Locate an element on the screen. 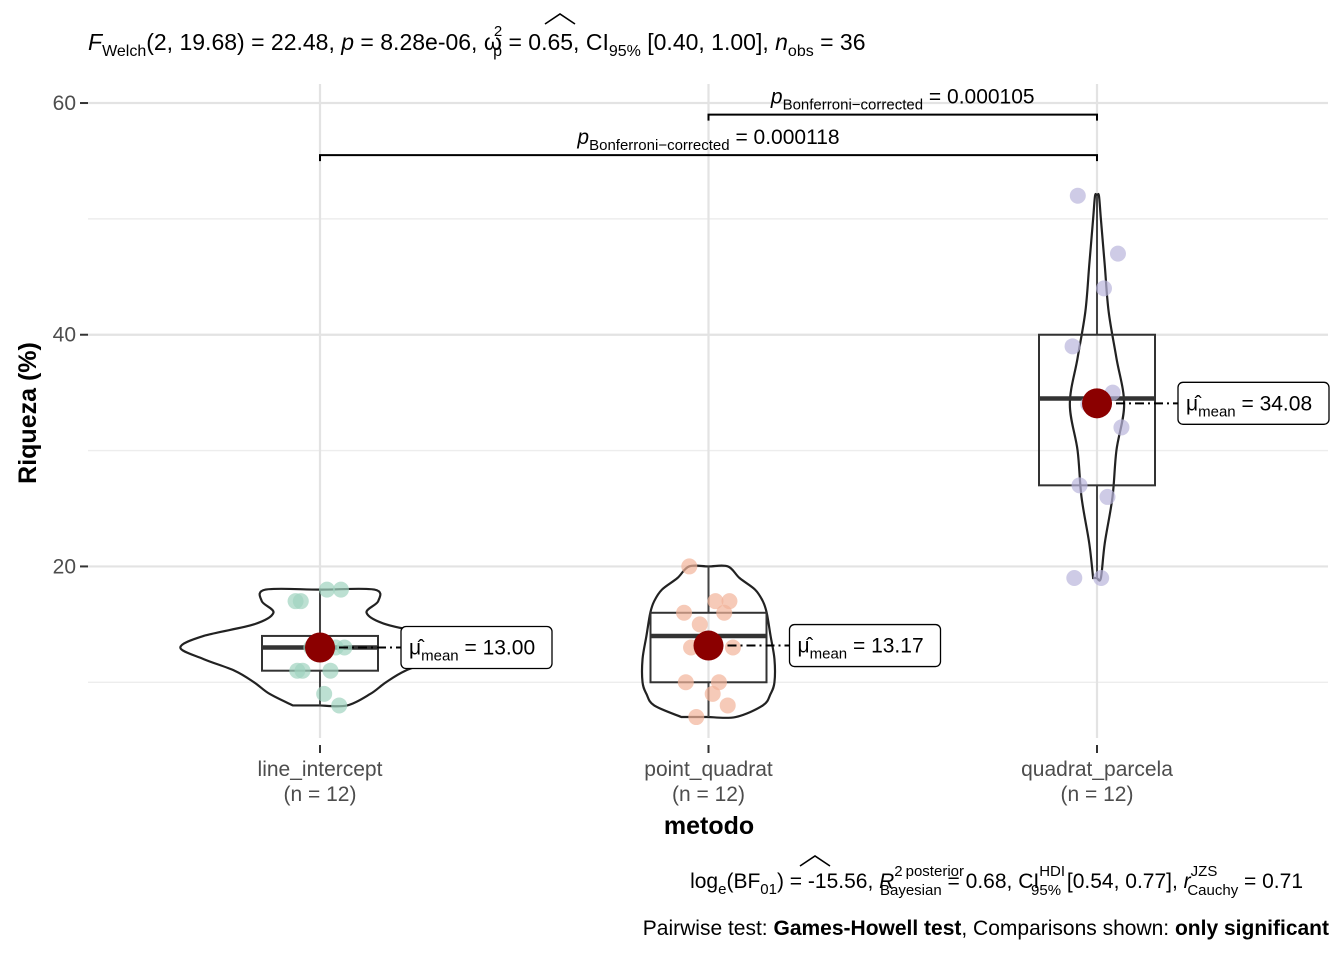  r2-hat is located at coordinates (815, 861).